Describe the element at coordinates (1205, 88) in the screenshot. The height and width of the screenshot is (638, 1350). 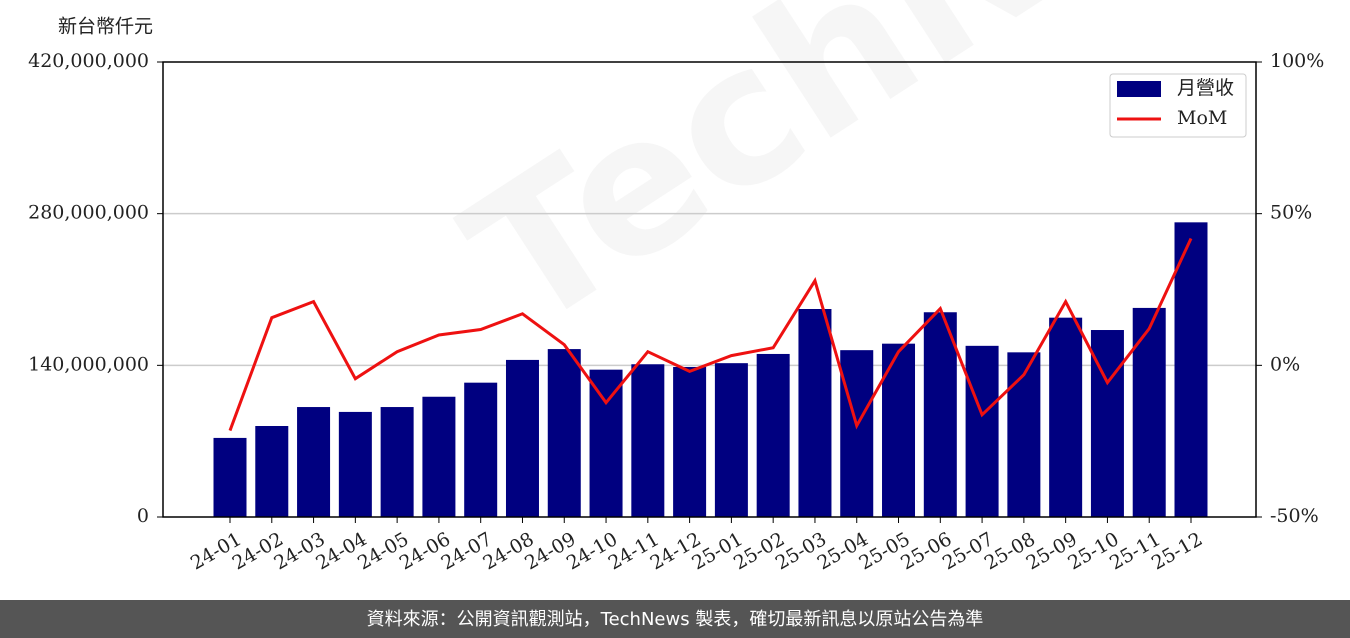
I see `legend-label: 月營收` at that location.